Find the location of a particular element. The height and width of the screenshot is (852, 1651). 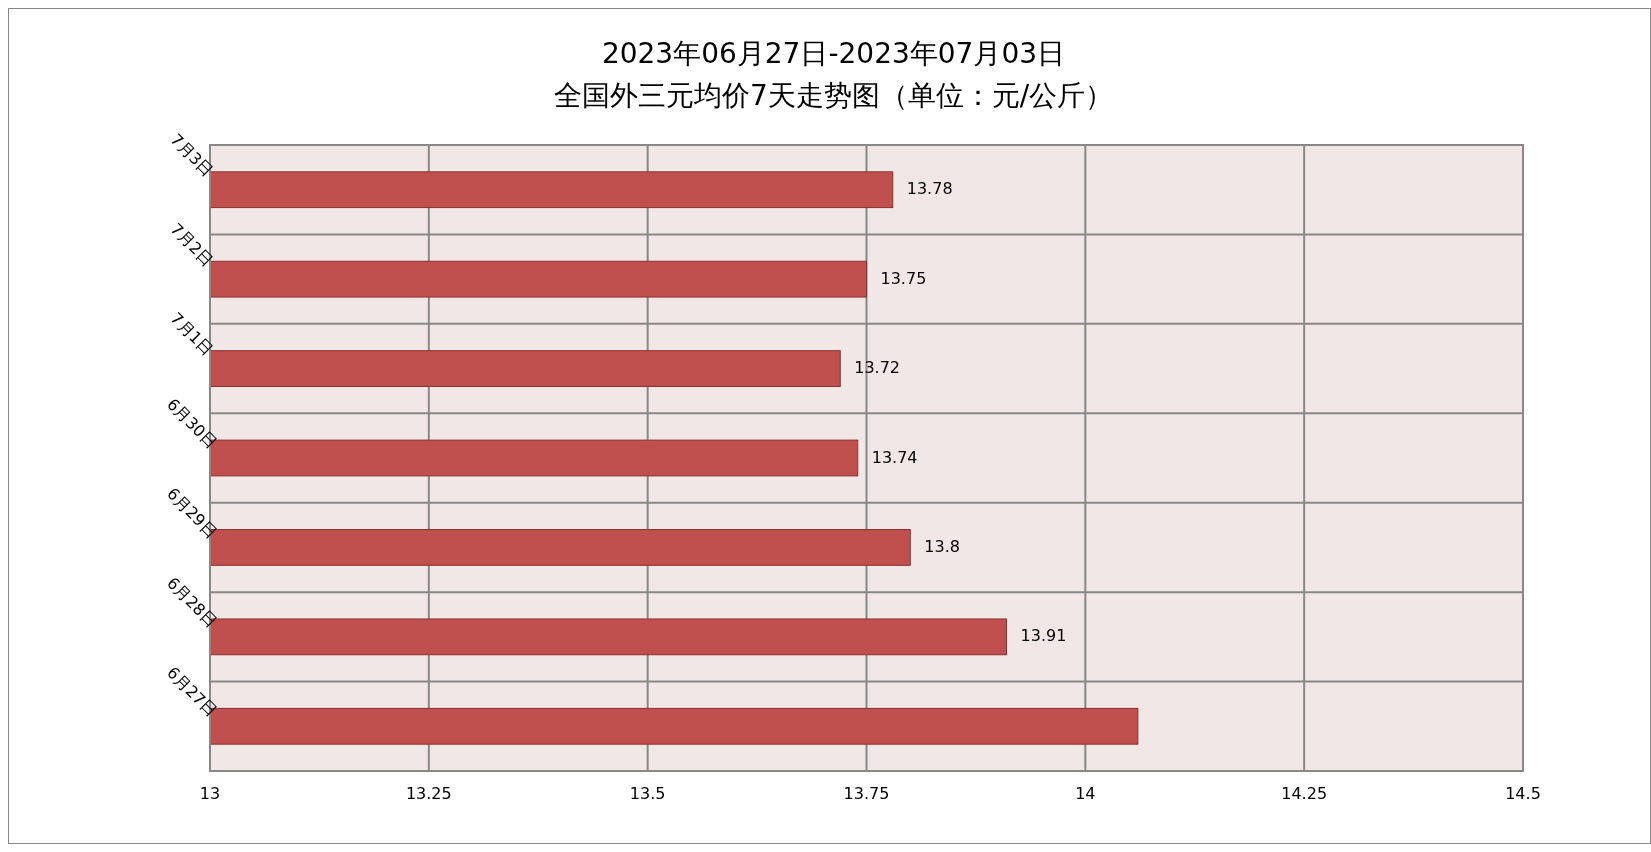

y-tick-label: 7月2日 is located at coordinates (192, 244).